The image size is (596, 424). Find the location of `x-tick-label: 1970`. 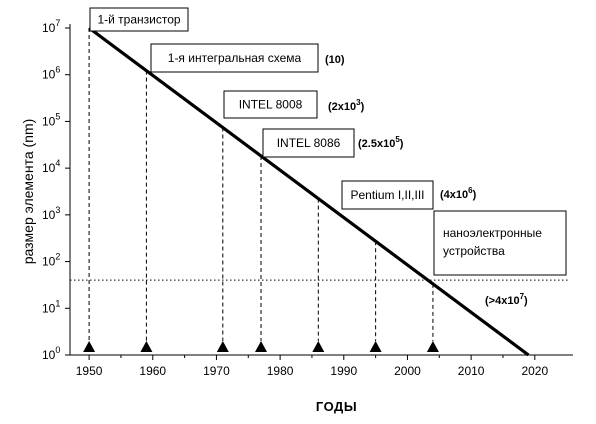

x-tick-label: 1970 is located at coordinates (216, 371).